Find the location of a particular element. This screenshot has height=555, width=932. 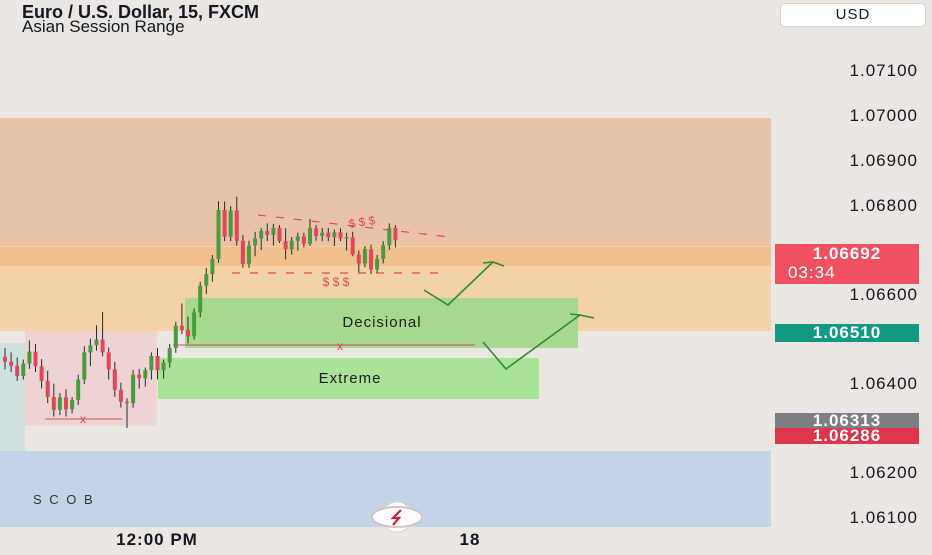

y-tick-label: 1.06600 is located at coordinates (884, 294).